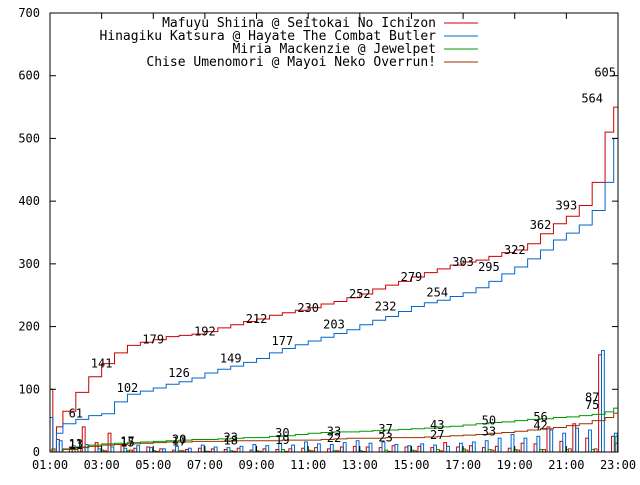  Describe the element at coordinates (256, 465) in the screenshot. I see `x-tick-label: 09:00` at that location.